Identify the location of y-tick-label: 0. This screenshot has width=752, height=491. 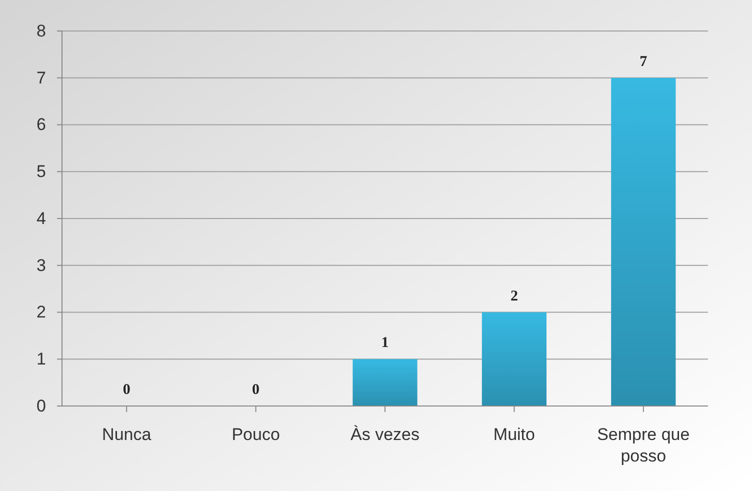
(41, 406).